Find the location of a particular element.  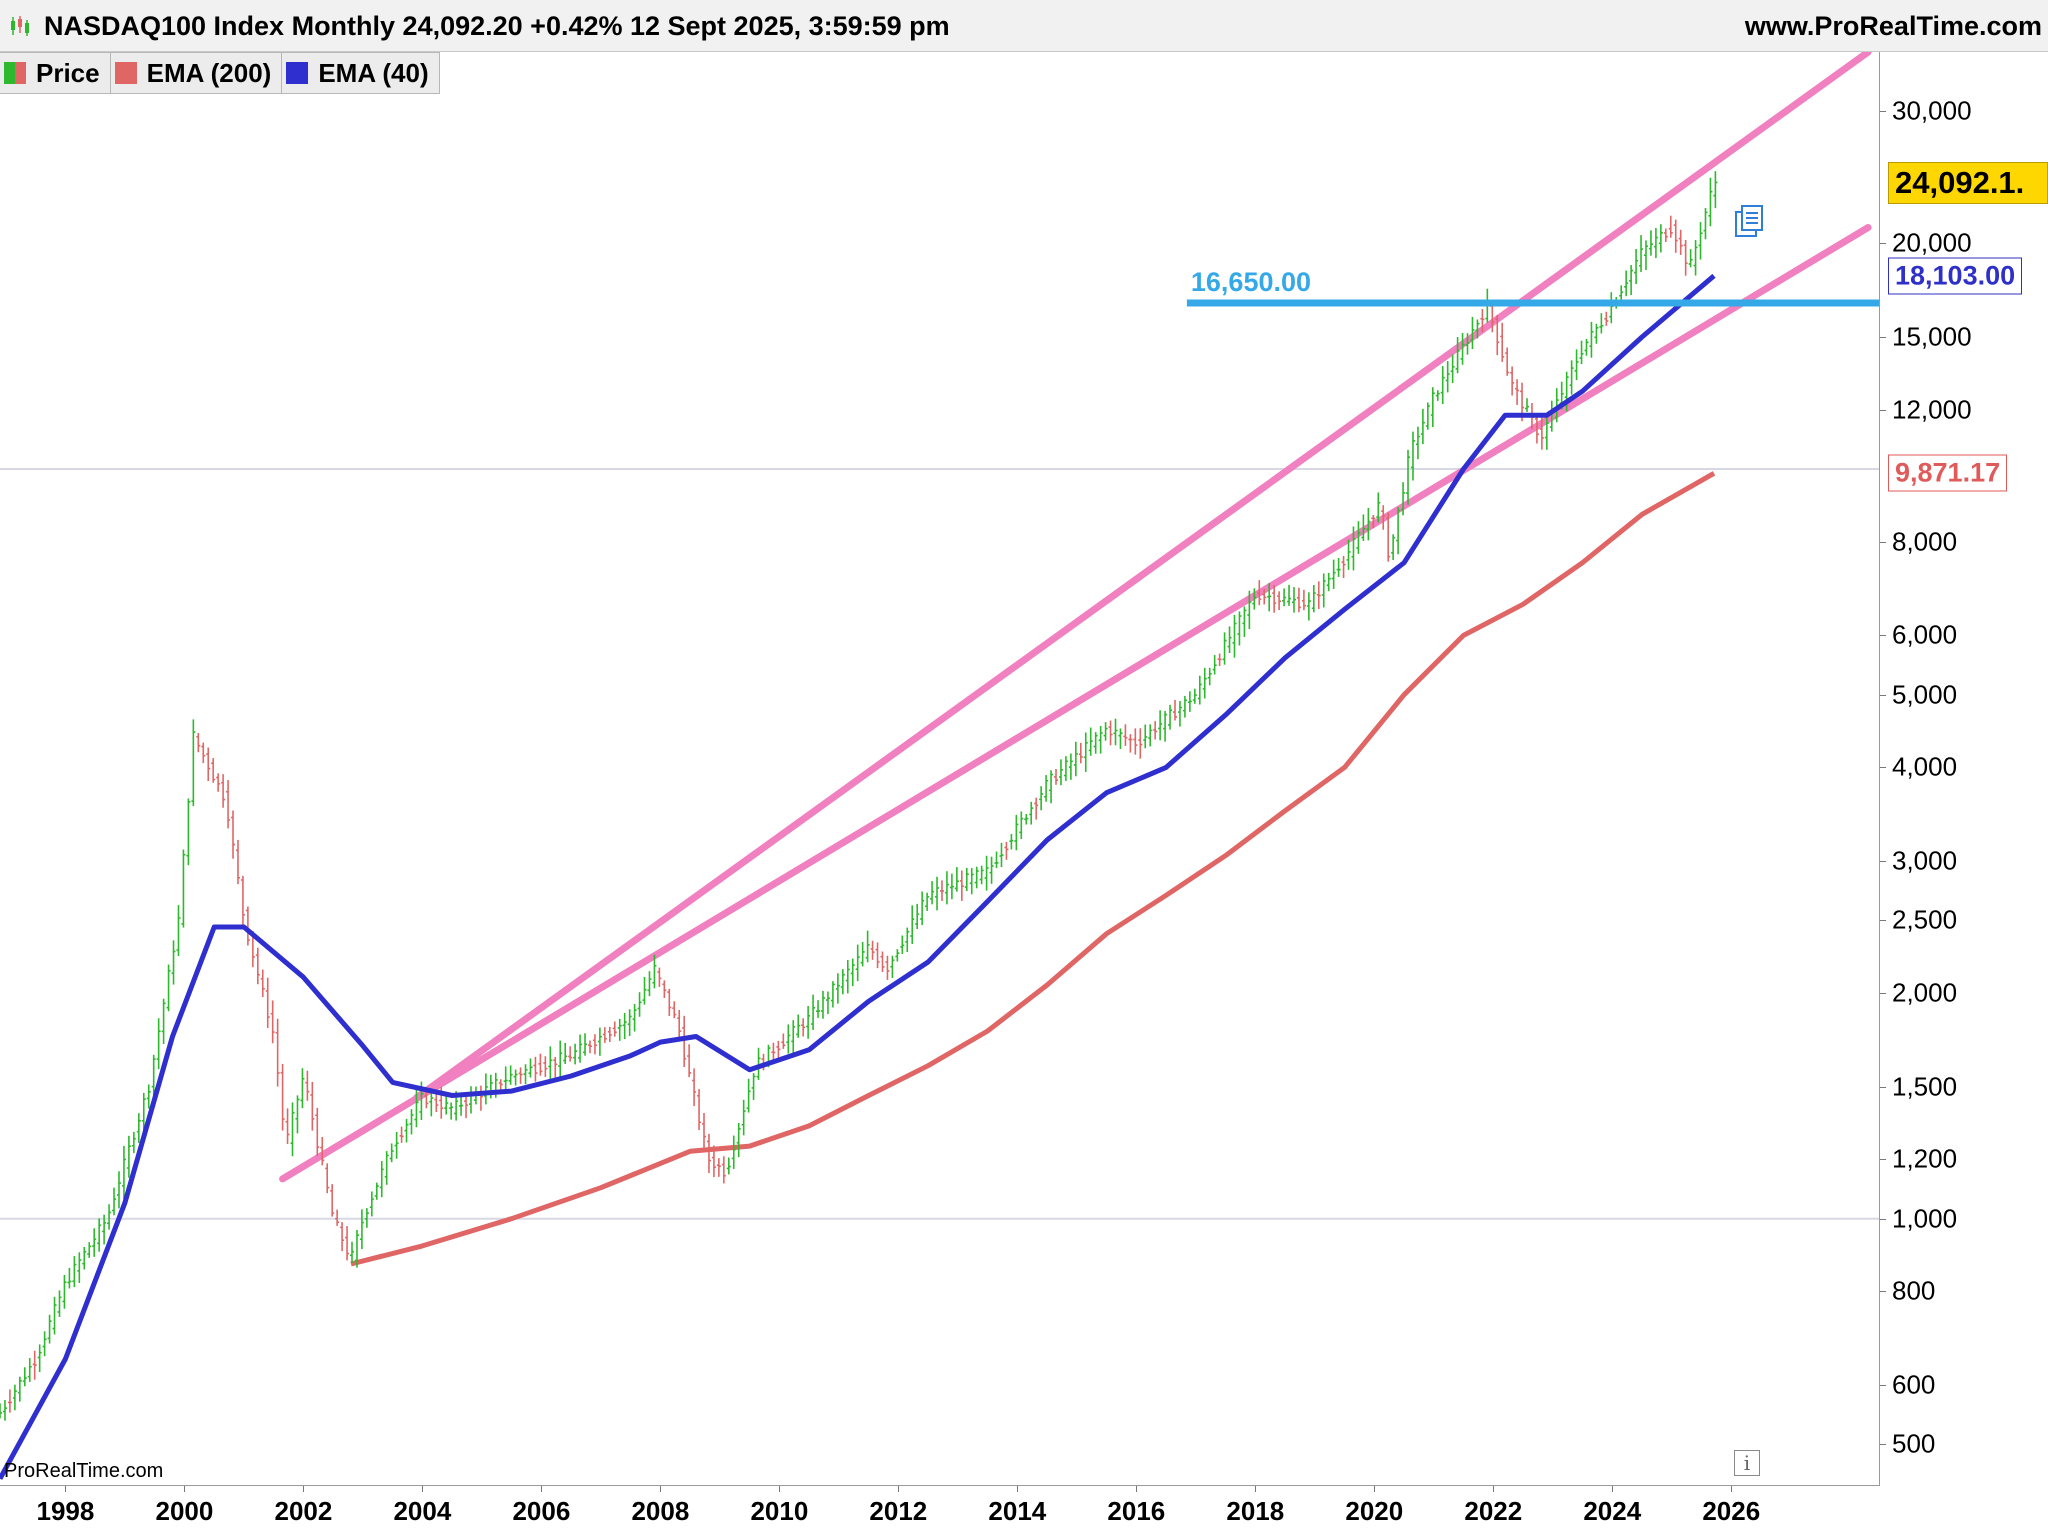

x-tick-label: 2012 is located at coordinates (898, 1511).